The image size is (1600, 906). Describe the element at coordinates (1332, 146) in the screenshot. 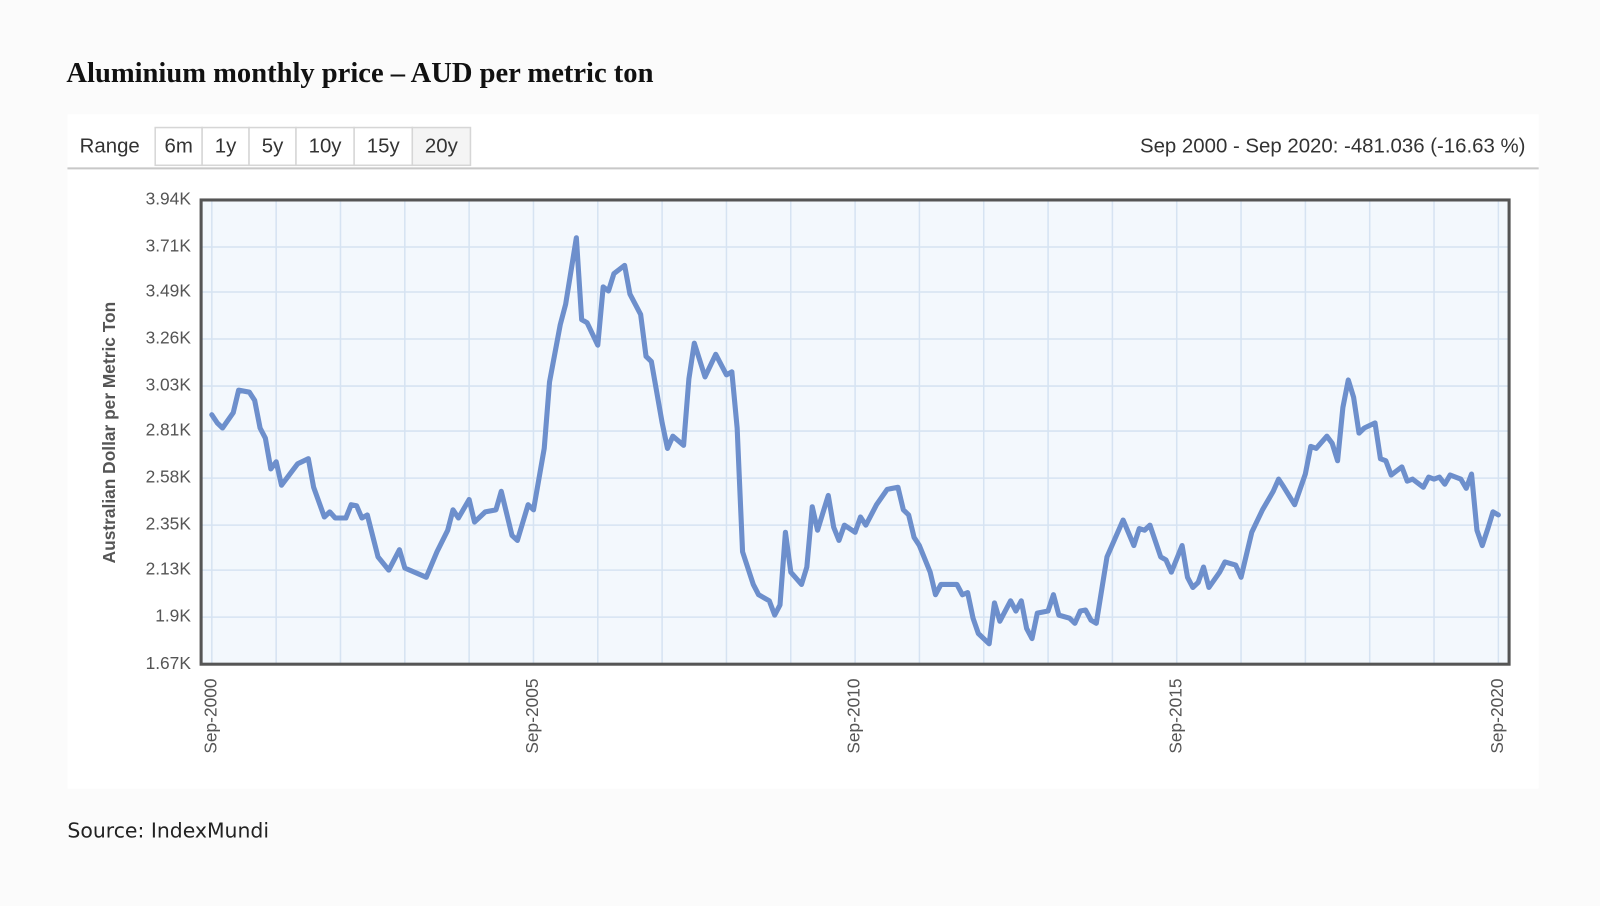

I see `range-summary: Sep 2000 - Sep 2020: -481.036 (-16.63 %)` at that location.